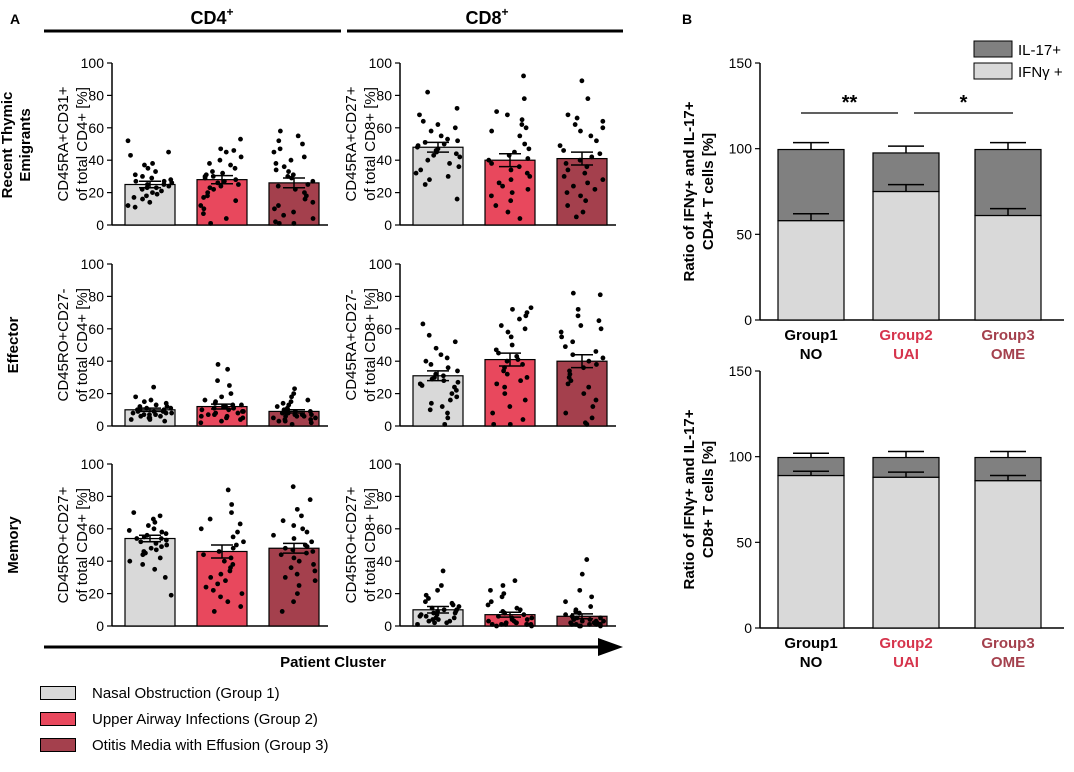 This screenshot has width=1074, height=772. Describe the element at coordinates (8, 145) in the screenshot. I see `row-label-line: Recent Thymic` at that location.